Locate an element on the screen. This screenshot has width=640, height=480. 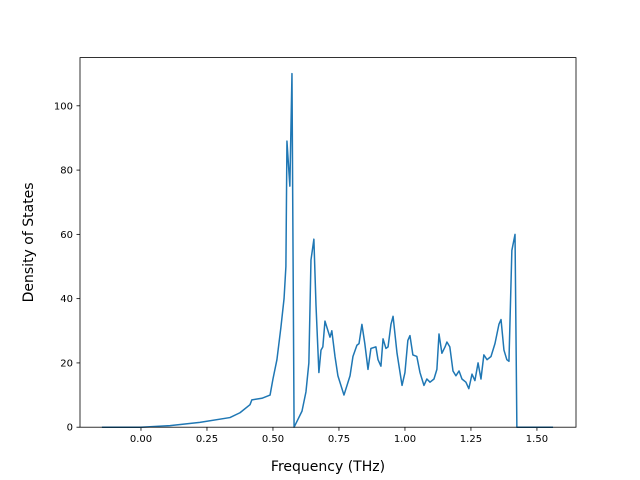
y-axis-label: Density of States is located at coordinates (29, 242).